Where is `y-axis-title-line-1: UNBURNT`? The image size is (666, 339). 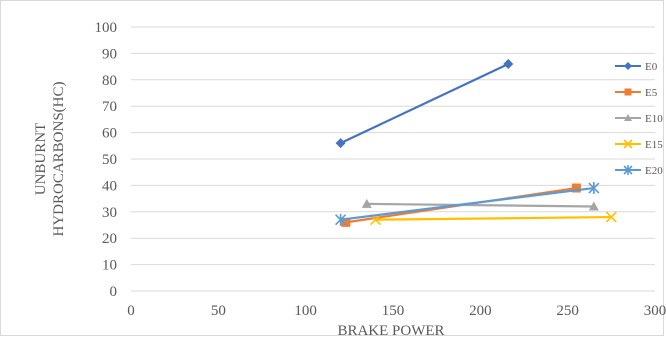 y-axis-title-line-1: UNBURNT is located at coordinates (41, 159).